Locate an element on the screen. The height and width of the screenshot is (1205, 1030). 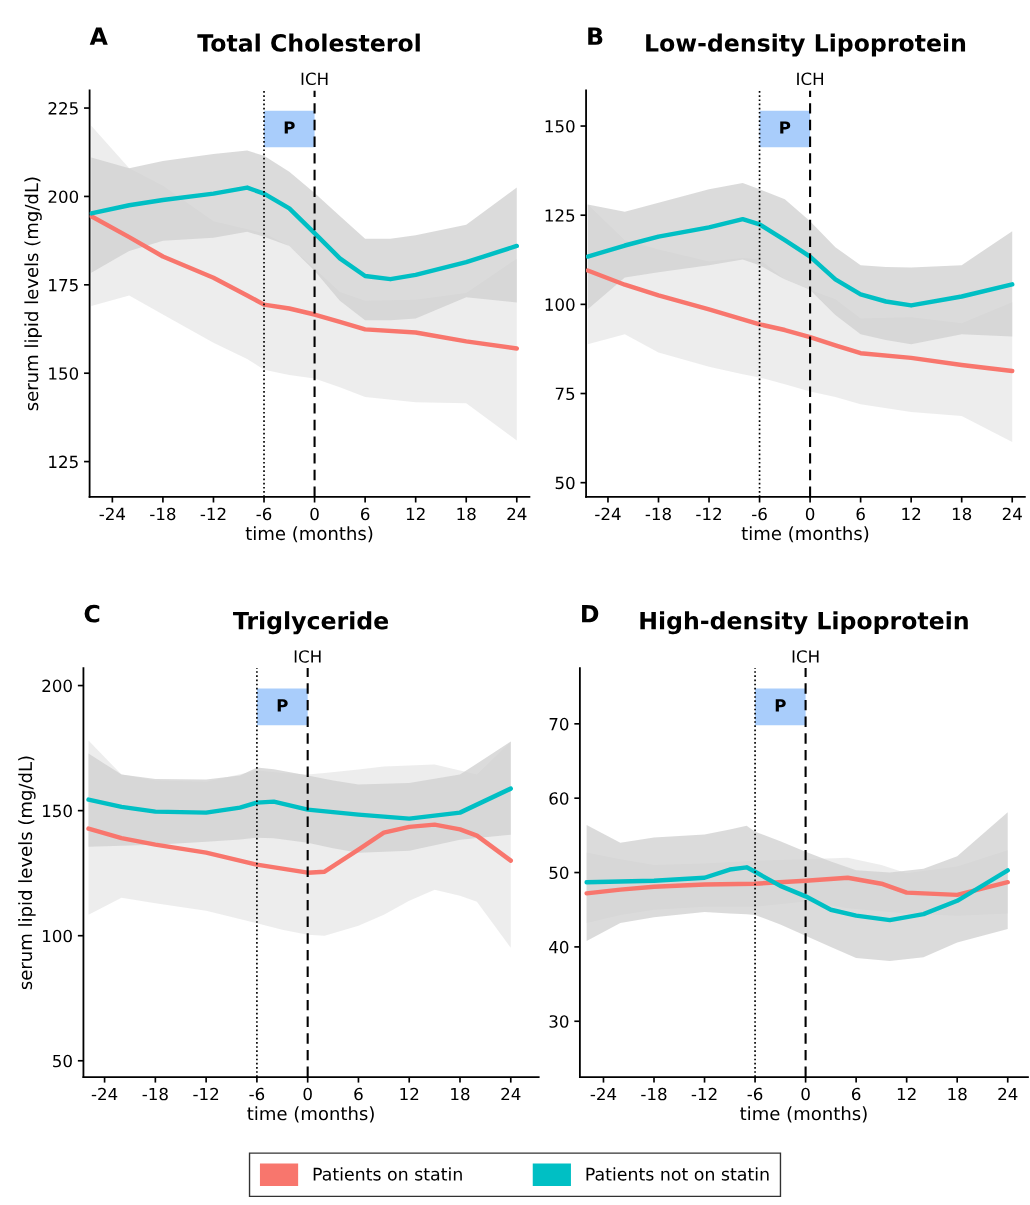
text: D is located at coordinates (590, 614).